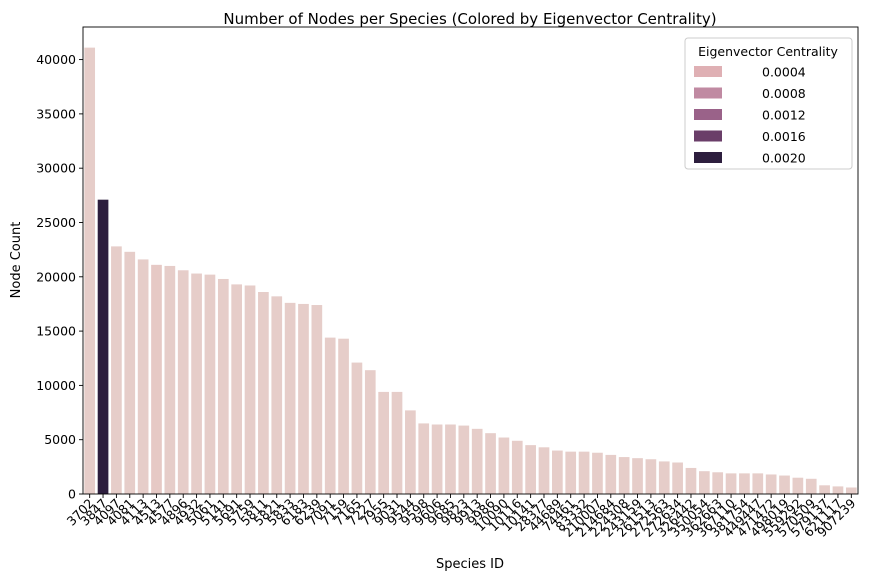 The height and width of the screenshot is (580, 885). Describe the element at coordinates (784, 136) in the screenshot. I see `legend-label: 0.0016` at that location.